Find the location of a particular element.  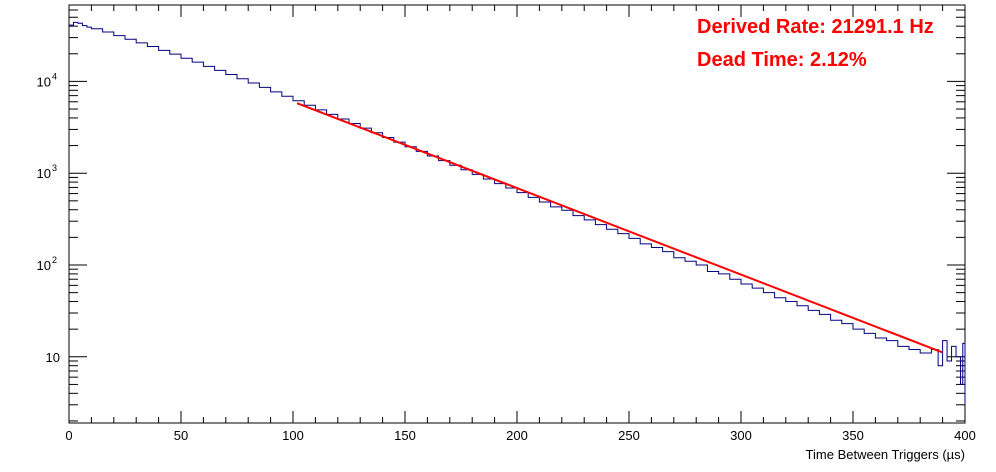

y-tick-label-exponent: 2 is located at coordinates (54, 260).